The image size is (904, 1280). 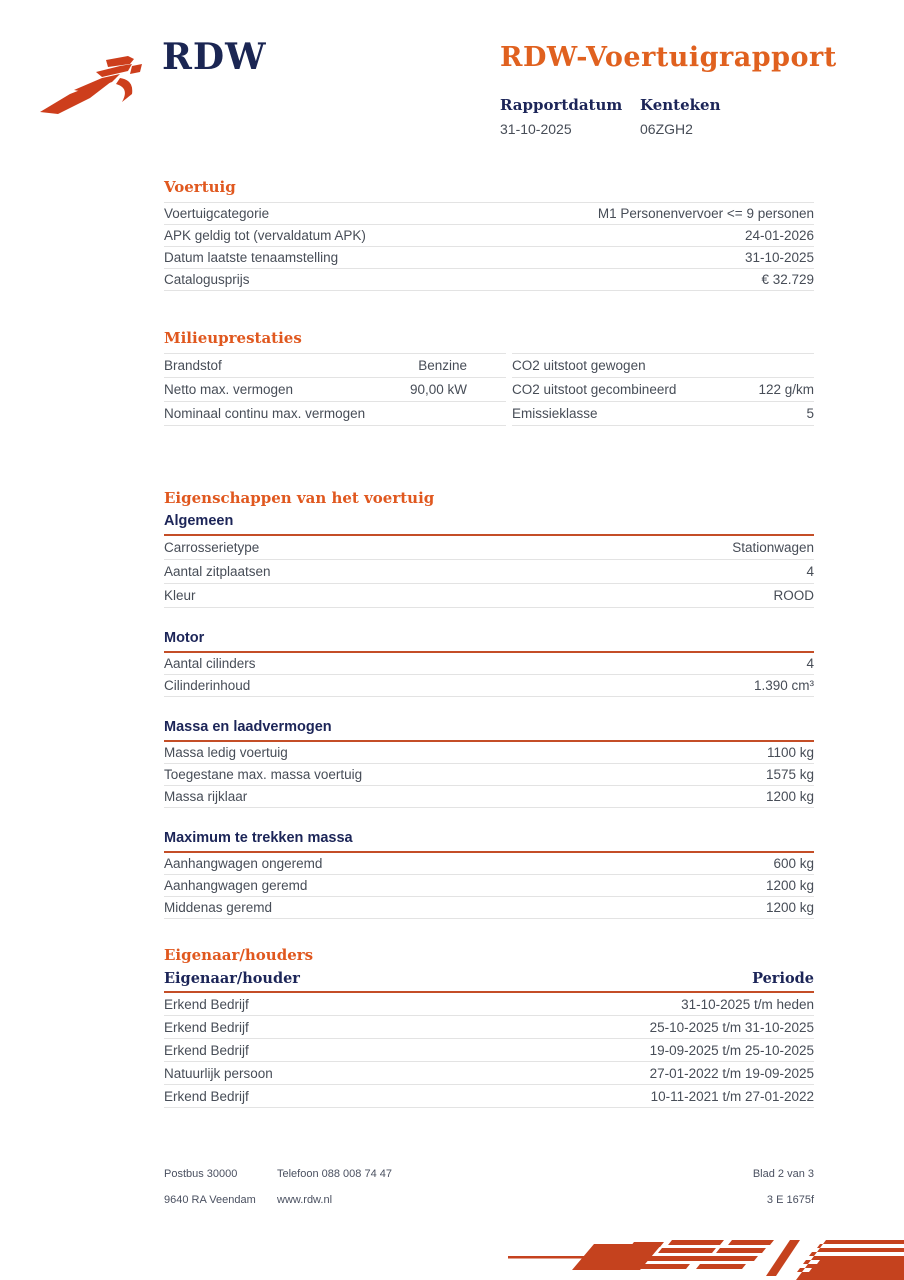 What do you see at coordinates (229, 389) in the screenshot?
I see `row-label: Netto max. vermogen` at bounding box center [229, 389].